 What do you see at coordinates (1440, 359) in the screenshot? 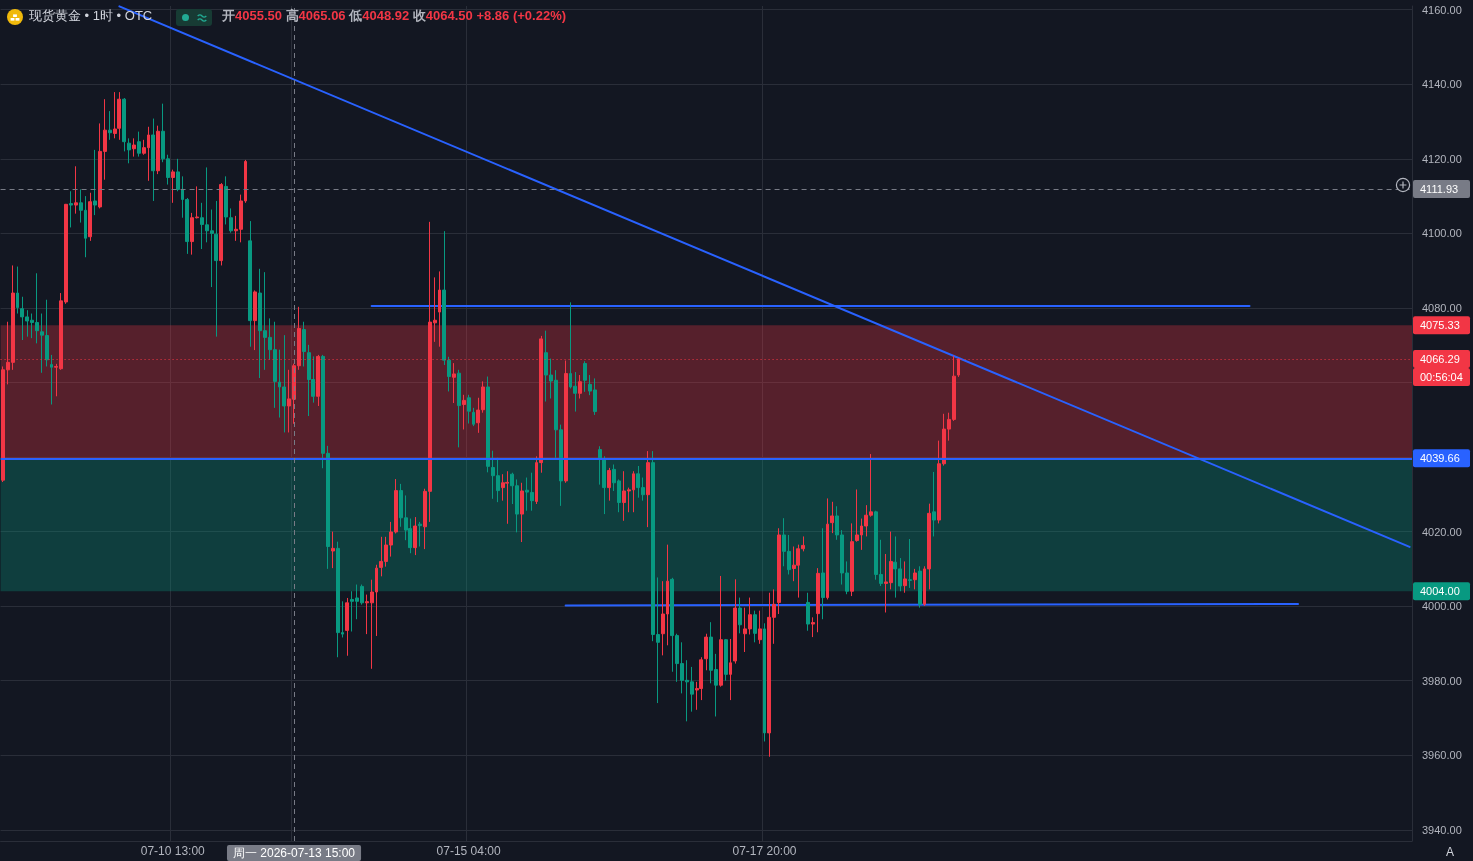
I see `ref-line-label: 4066.29` at bounding box center [1440, 359].